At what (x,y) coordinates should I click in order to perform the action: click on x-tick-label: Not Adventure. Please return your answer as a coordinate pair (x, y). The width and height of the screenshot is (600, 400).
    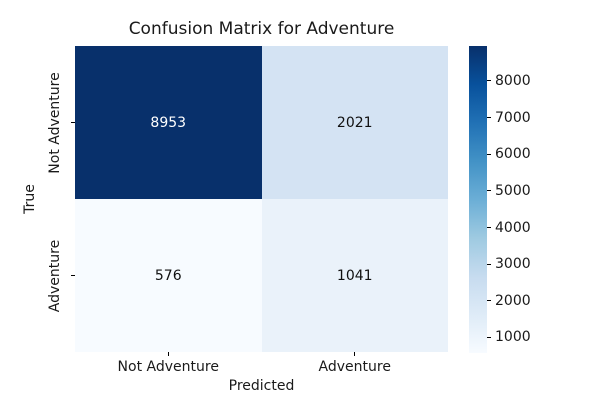
    Looking at the image, I should click on (168, 367).